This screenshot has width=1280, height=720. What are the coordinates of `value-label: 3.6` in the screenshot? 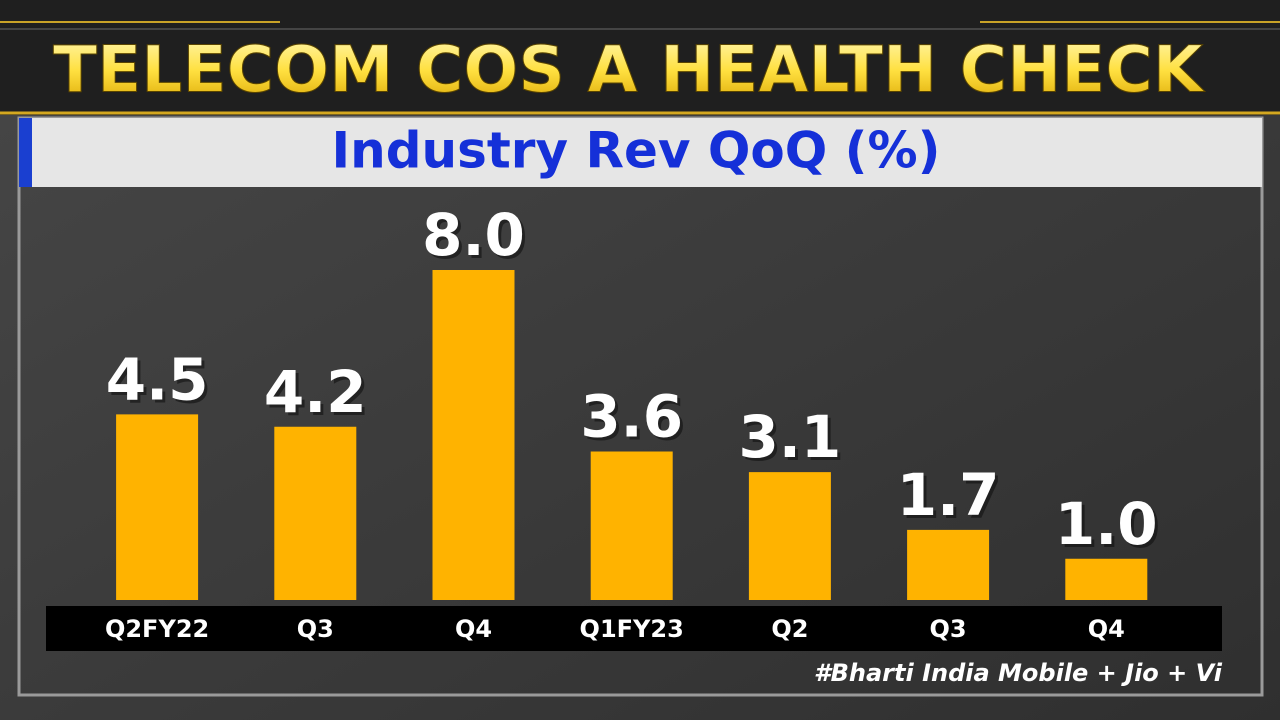 It's located at (631, 417).